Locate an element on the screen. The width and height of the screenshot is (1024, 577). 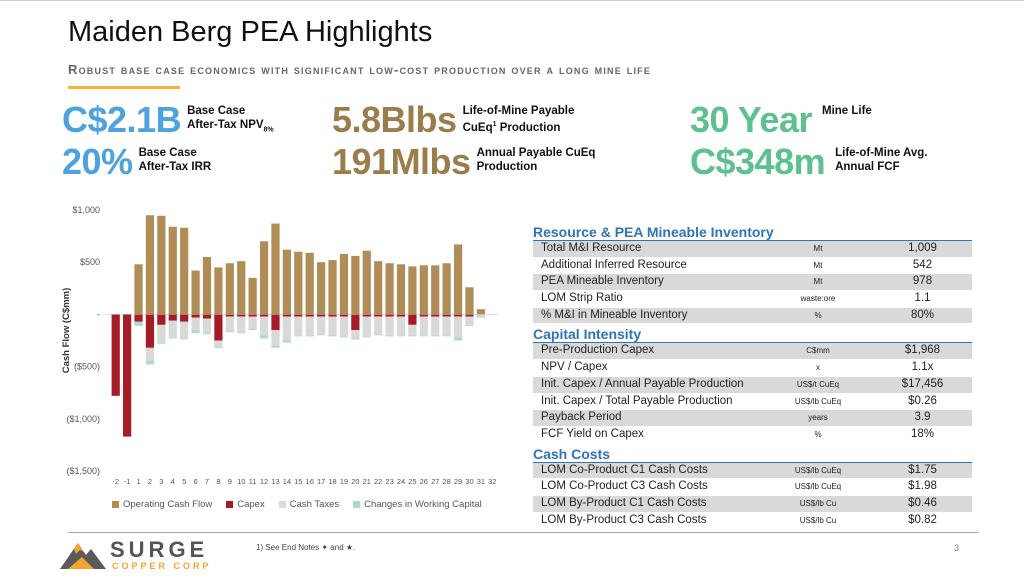
y-tick-label: ($1,000) is located at coordinates (83, 419).